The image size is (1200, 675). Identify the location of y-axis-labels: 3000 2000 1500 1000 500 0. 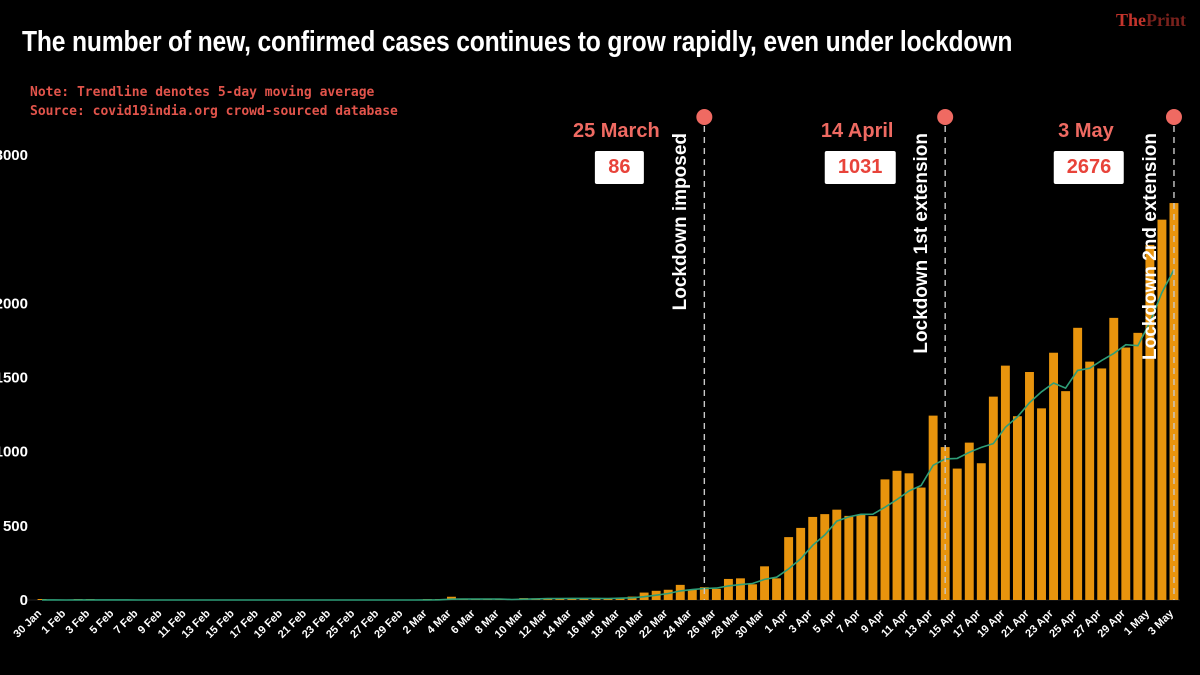
(14, 378).